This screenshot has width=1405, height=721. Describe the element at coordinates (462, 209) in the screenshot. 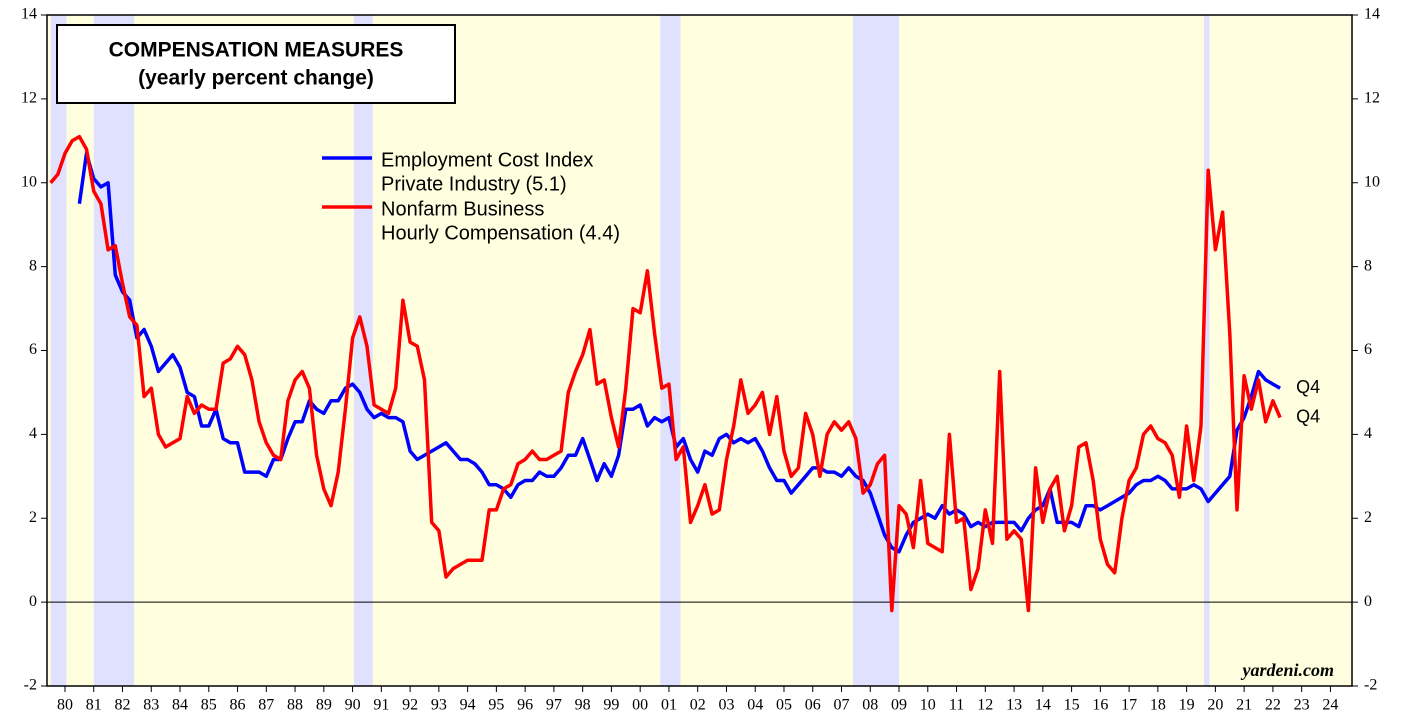

I see `legend-label: Nonfarm Business` at that location.